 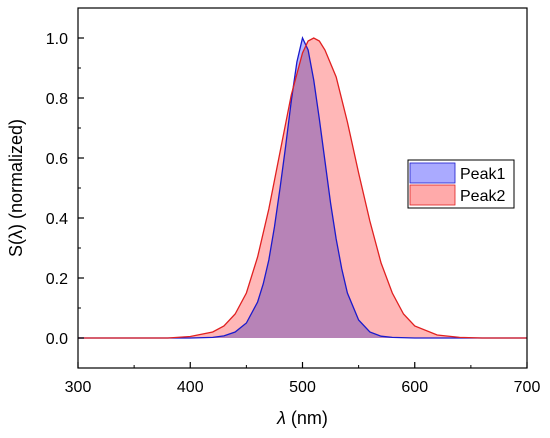 I want to click on legend-label-peak1: Peak1, so click(x=482, y=174).